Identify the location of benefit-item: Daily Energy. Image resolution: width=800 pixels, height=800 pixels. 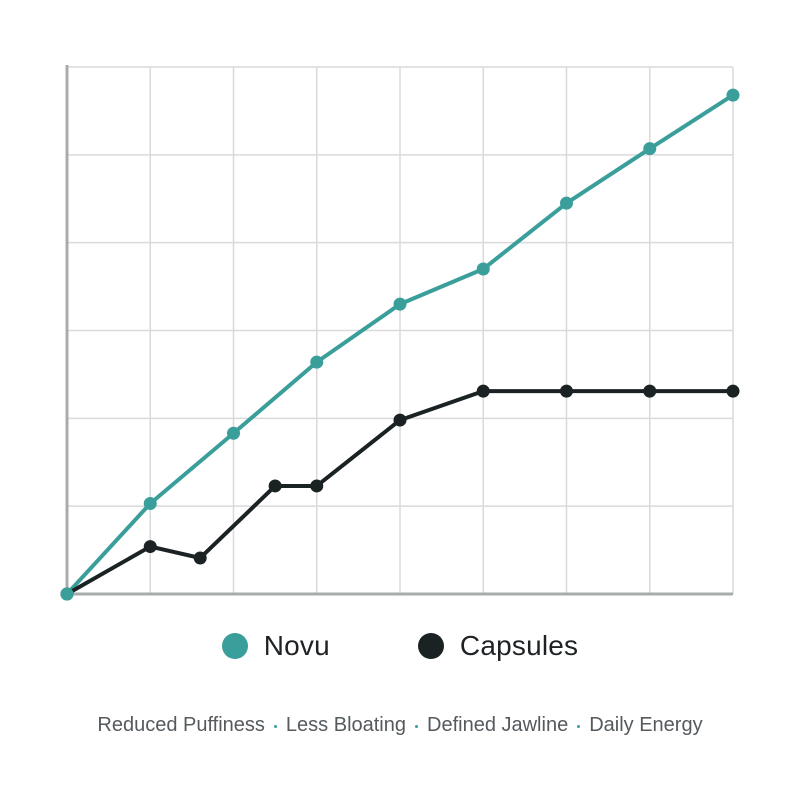
(646, 725).